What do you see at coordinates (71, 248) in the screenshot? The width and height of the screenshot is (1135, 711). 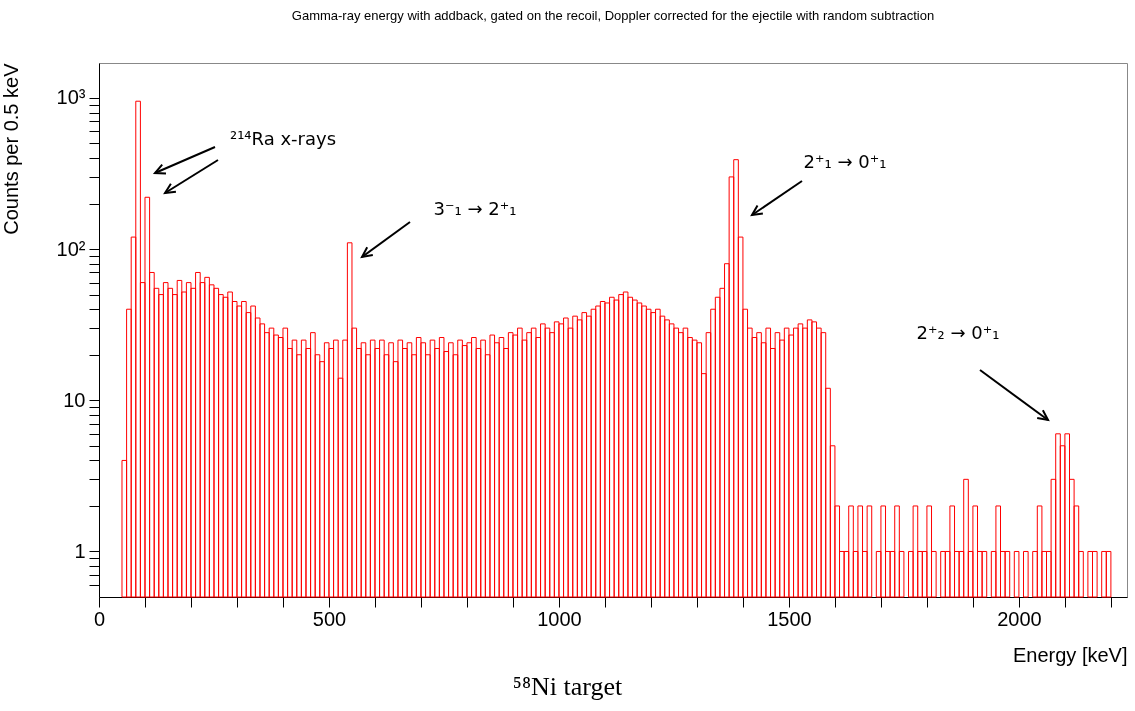 I see `y-tick-label: 10²` at bounding box center [71, 248].